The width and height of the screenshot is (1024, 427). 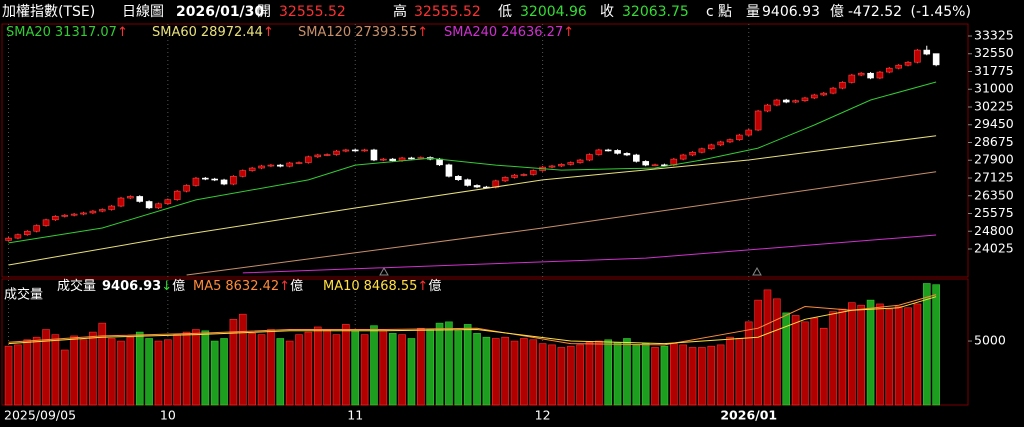 What do you see at coordinates (543, 415) in the screenshot?
I see `x-tick-label: 12` at bounding box center [543, 415].